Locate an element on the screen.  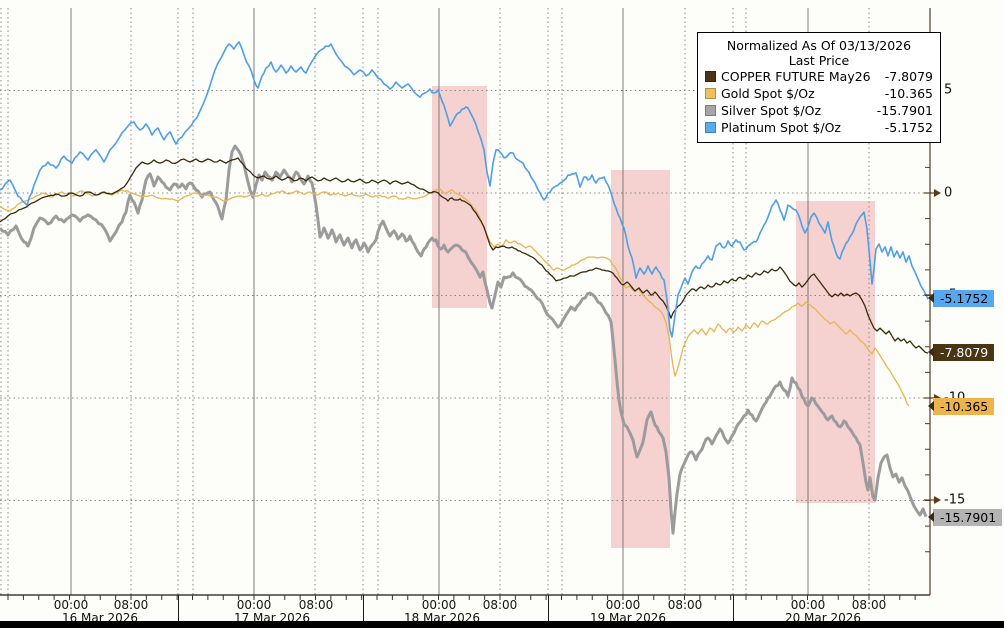
legend-item-label: Gold Spot $/Oz is located at coordinates (768, 93).